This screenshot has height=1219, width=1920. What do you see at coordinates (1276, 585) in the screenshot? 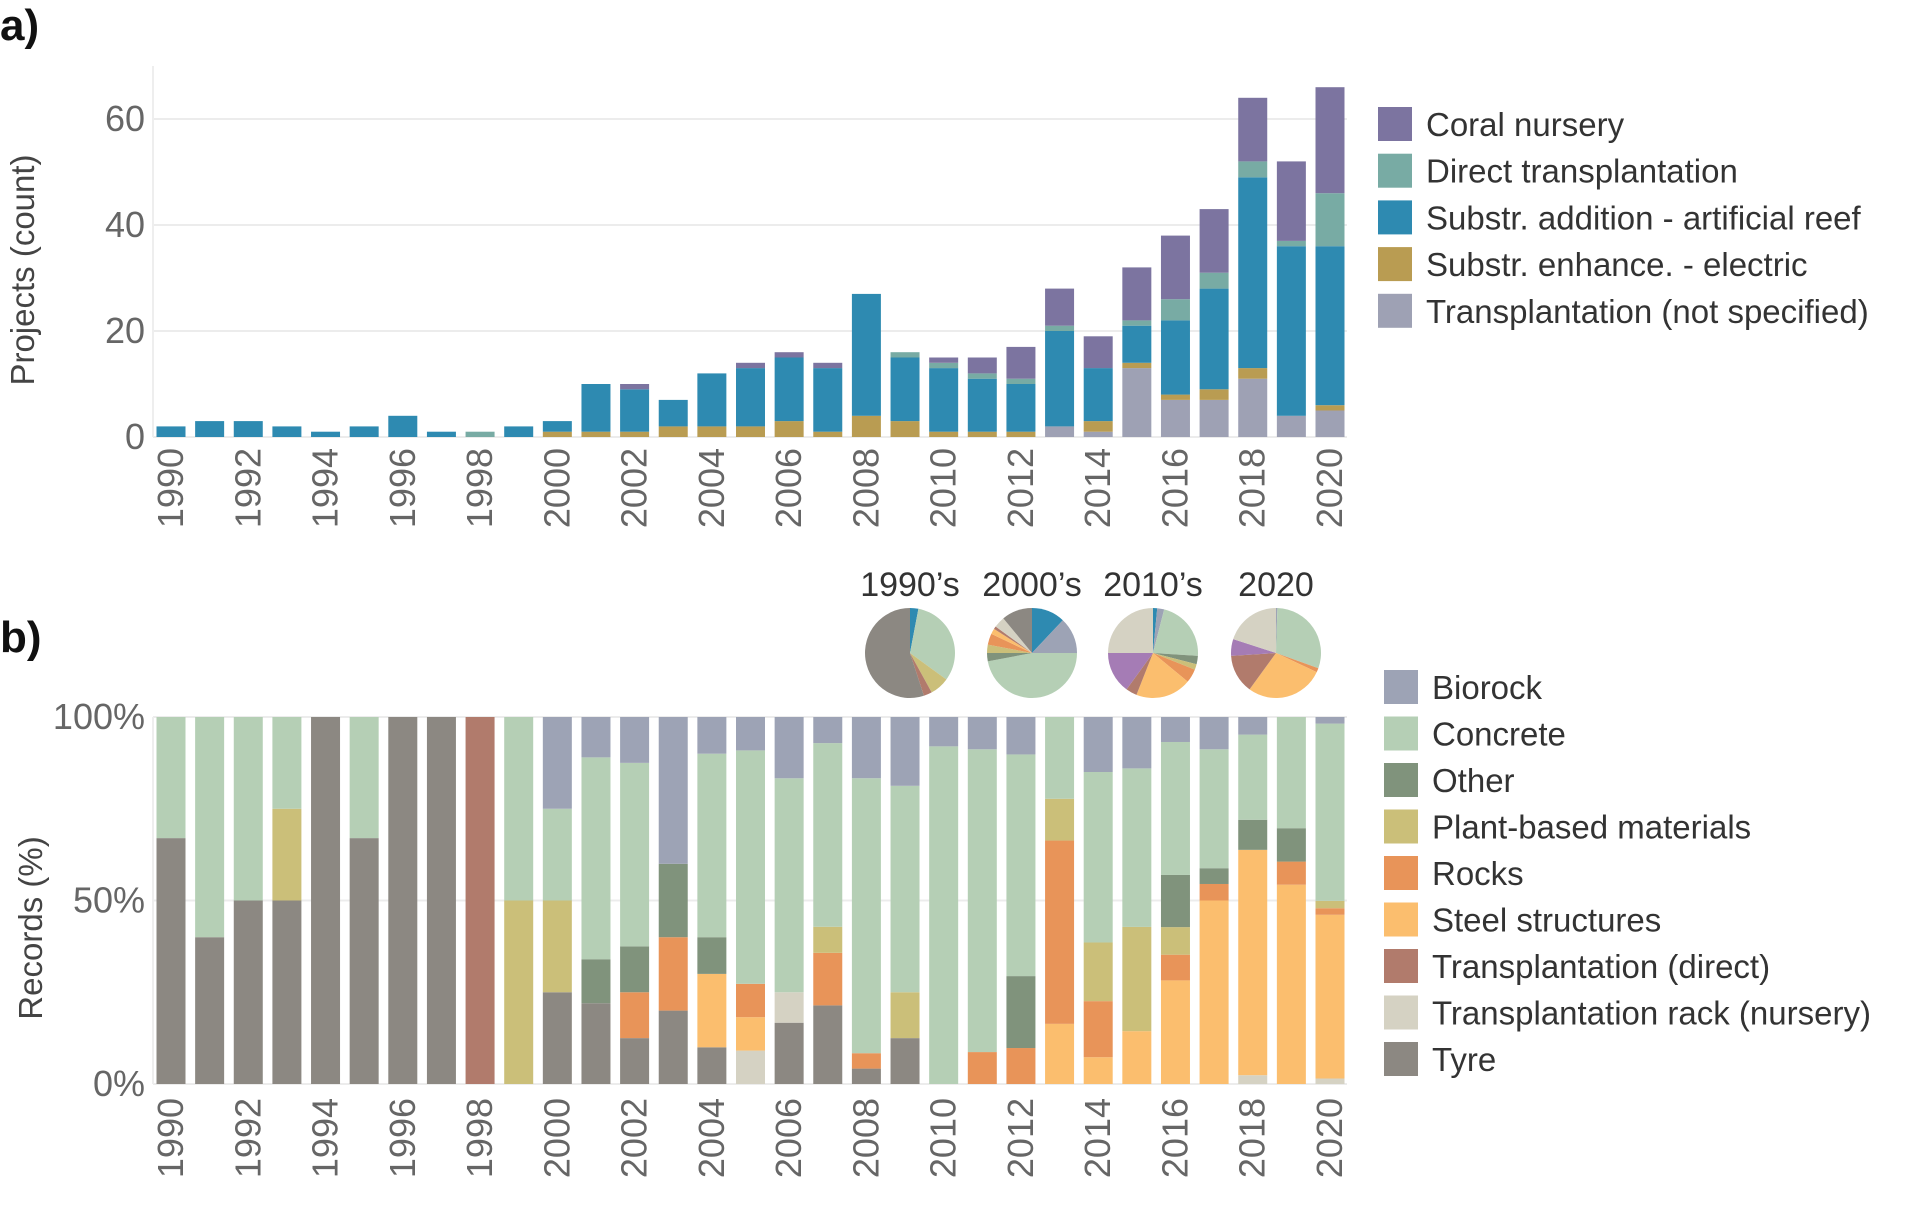
I see `pie-title: 2020` at bounding box center [1276, 585].